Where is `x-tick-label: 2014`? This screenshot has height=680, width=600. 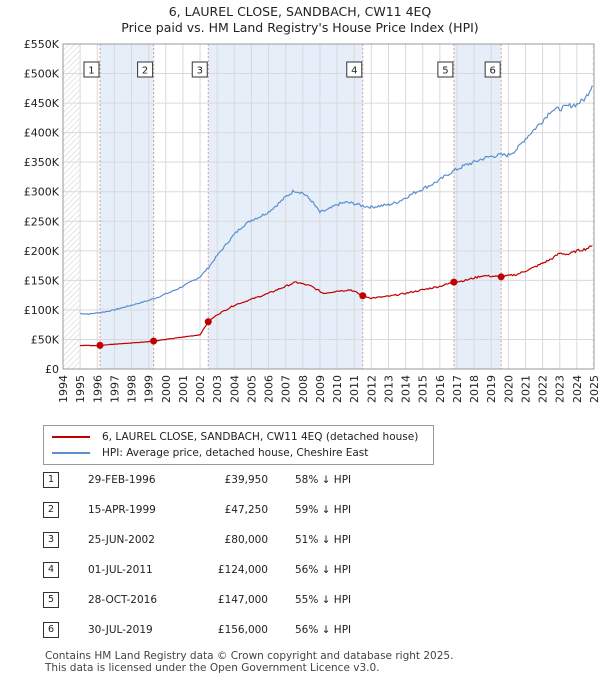 x-tick-label: 2014 is located at coordinates (406, 389).